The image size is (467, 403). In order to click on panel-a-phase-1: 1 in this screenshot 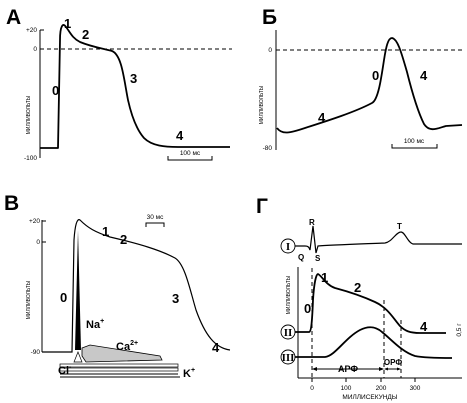, I will do `click(67, 23)`.